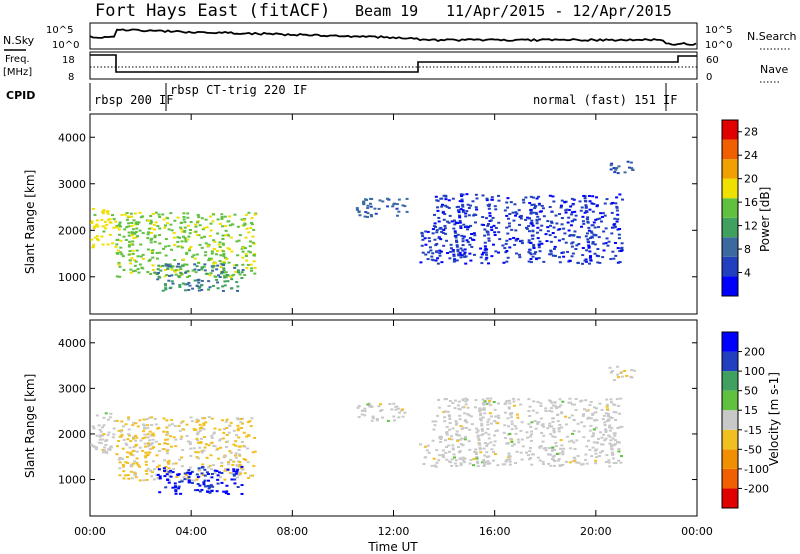 Image resolution: width=800 pixels, height=554 pixels. I want to click on nsky-tick-bottom: 10^0, so click(65, 45).